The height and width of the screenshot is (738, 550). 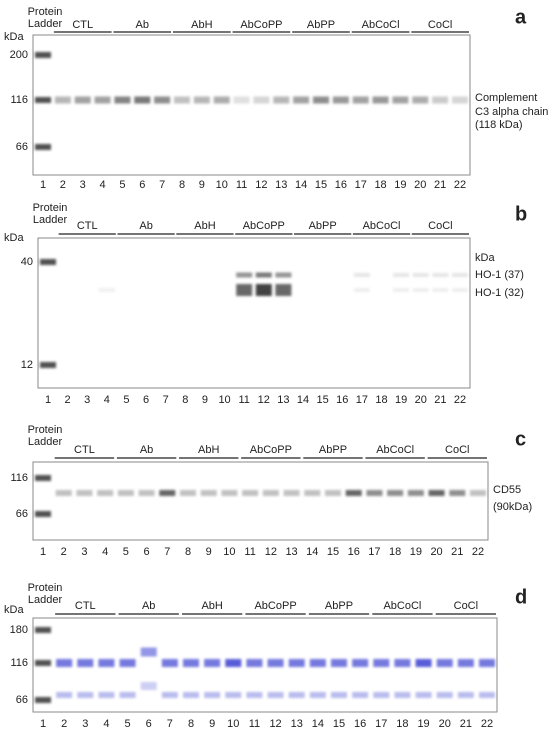 What do you see at coordinates (261, 25) in the screenshot?
I see `group-label: AbCoPP` at bounding box center [261, 25].